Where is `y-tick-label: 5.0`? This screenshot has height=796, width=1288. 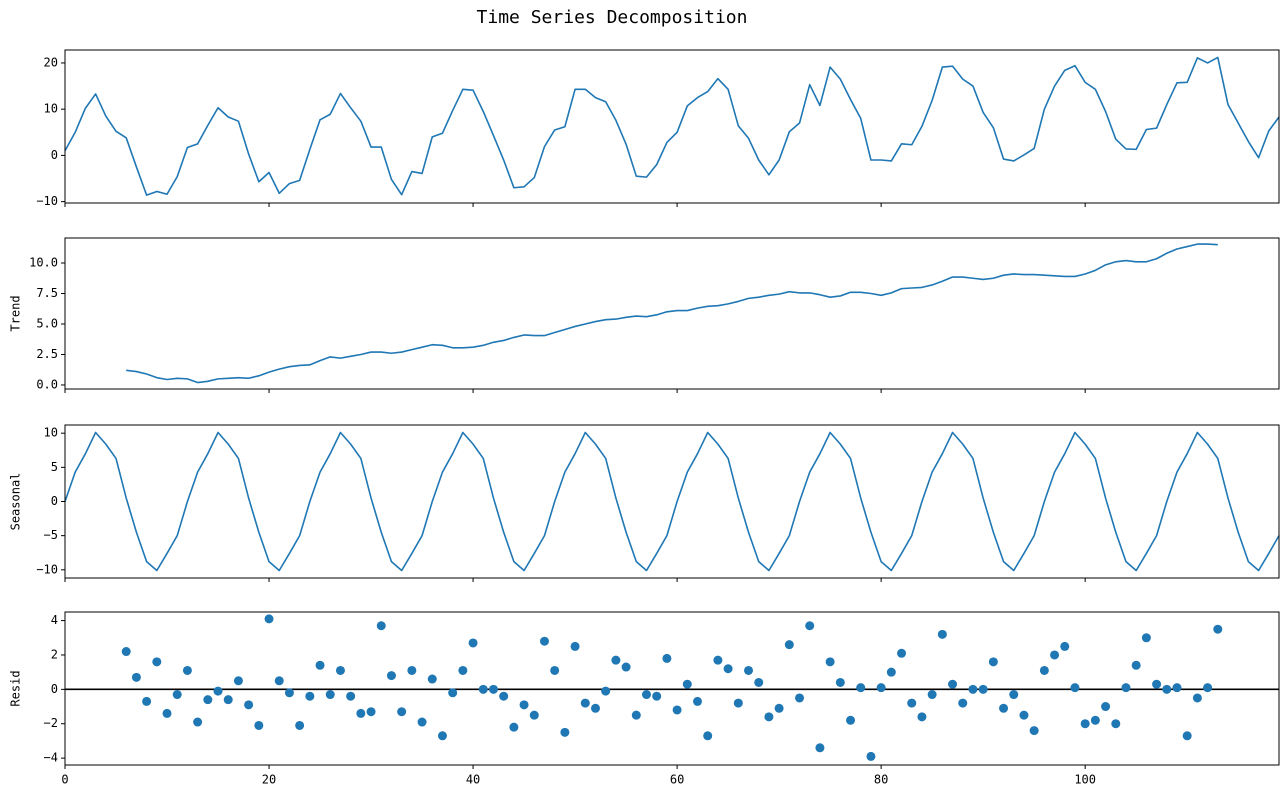
y-tick-label: 5.0 is located at coordinates (47, 323).